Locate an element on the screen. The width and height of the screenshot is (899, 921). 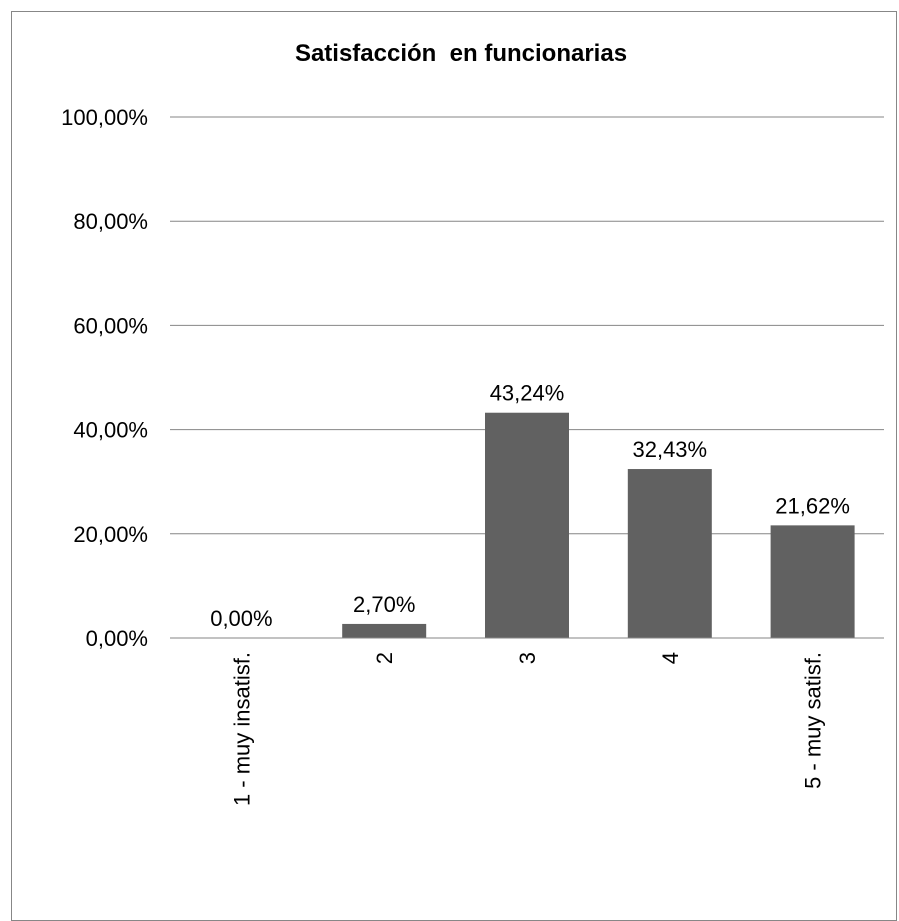
bars is located at coordinates (598, 525).